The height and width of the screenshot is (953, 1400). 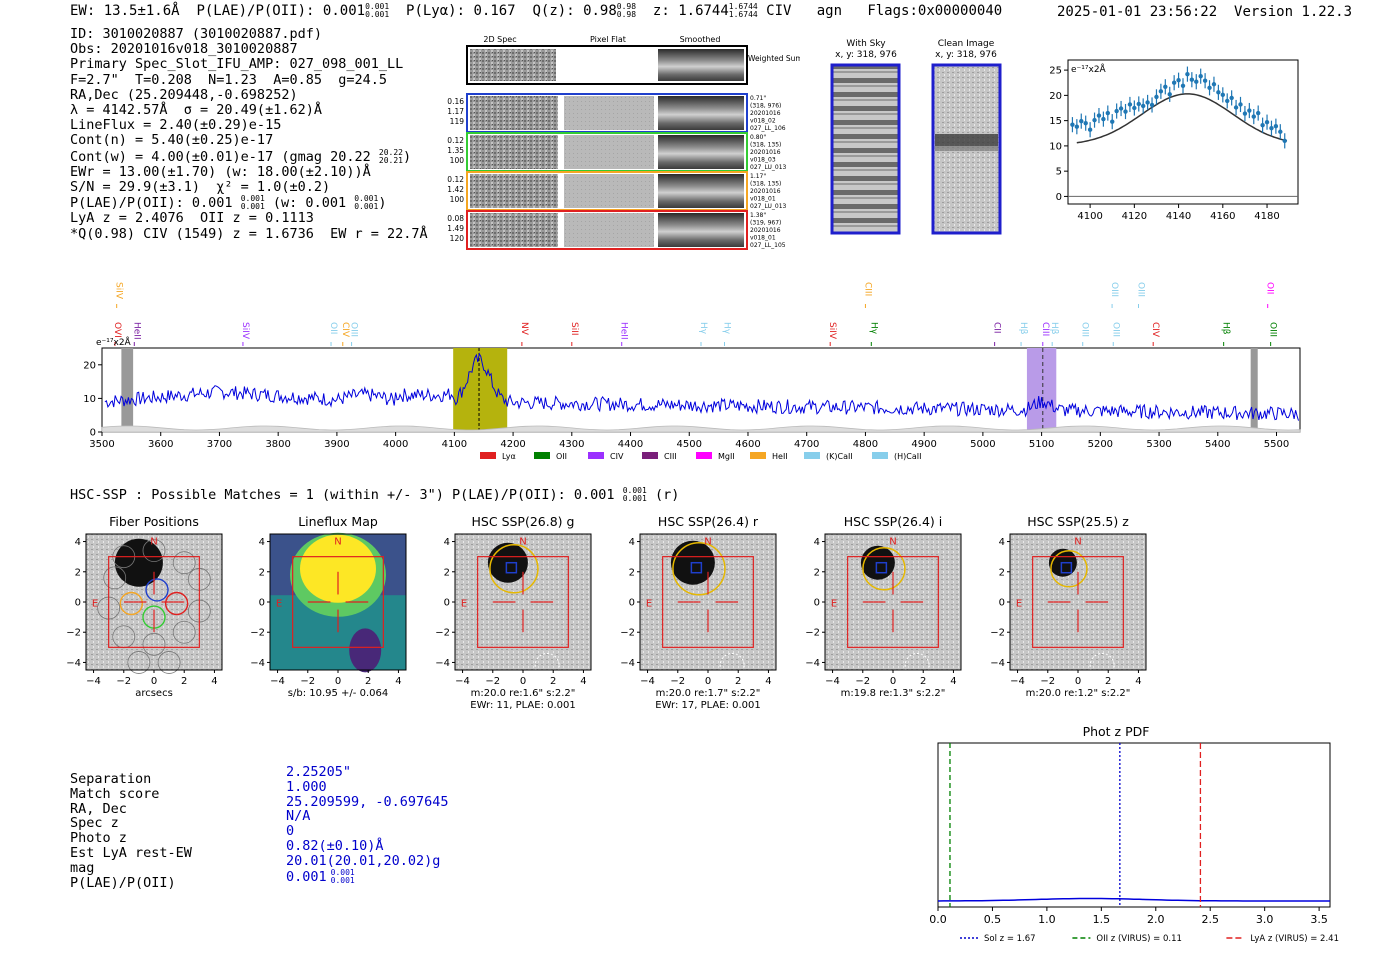 What do you see at coordinates (1047, 919) in the screenshot?
I see `x-tick-label: 1.0` at bounding box center [1047, 919].